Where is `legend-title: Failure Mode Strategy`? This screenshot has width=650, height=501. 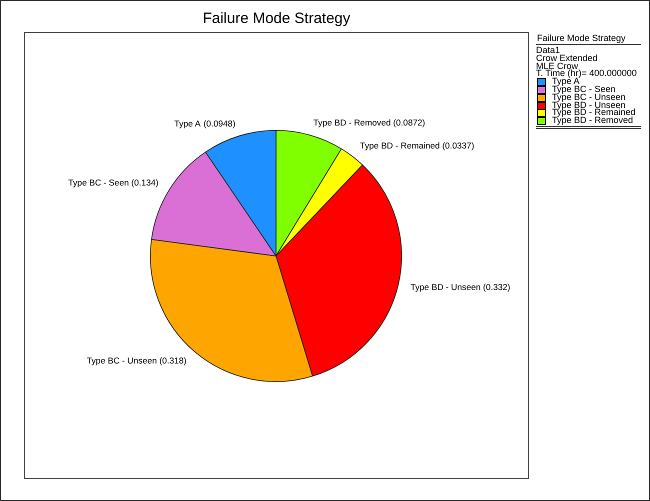
legend-title: Failure Mode Strategy is located at coordinates (588, 38).